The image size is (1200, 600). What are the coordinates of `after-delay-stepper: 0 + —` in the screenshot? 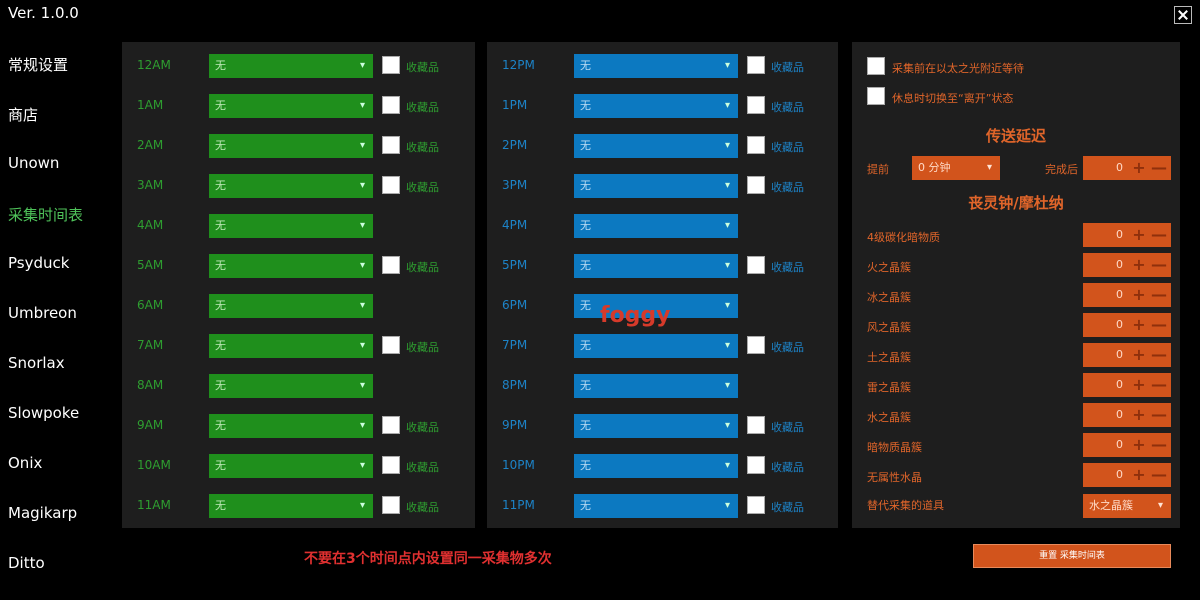 It's located at (1127, 168).